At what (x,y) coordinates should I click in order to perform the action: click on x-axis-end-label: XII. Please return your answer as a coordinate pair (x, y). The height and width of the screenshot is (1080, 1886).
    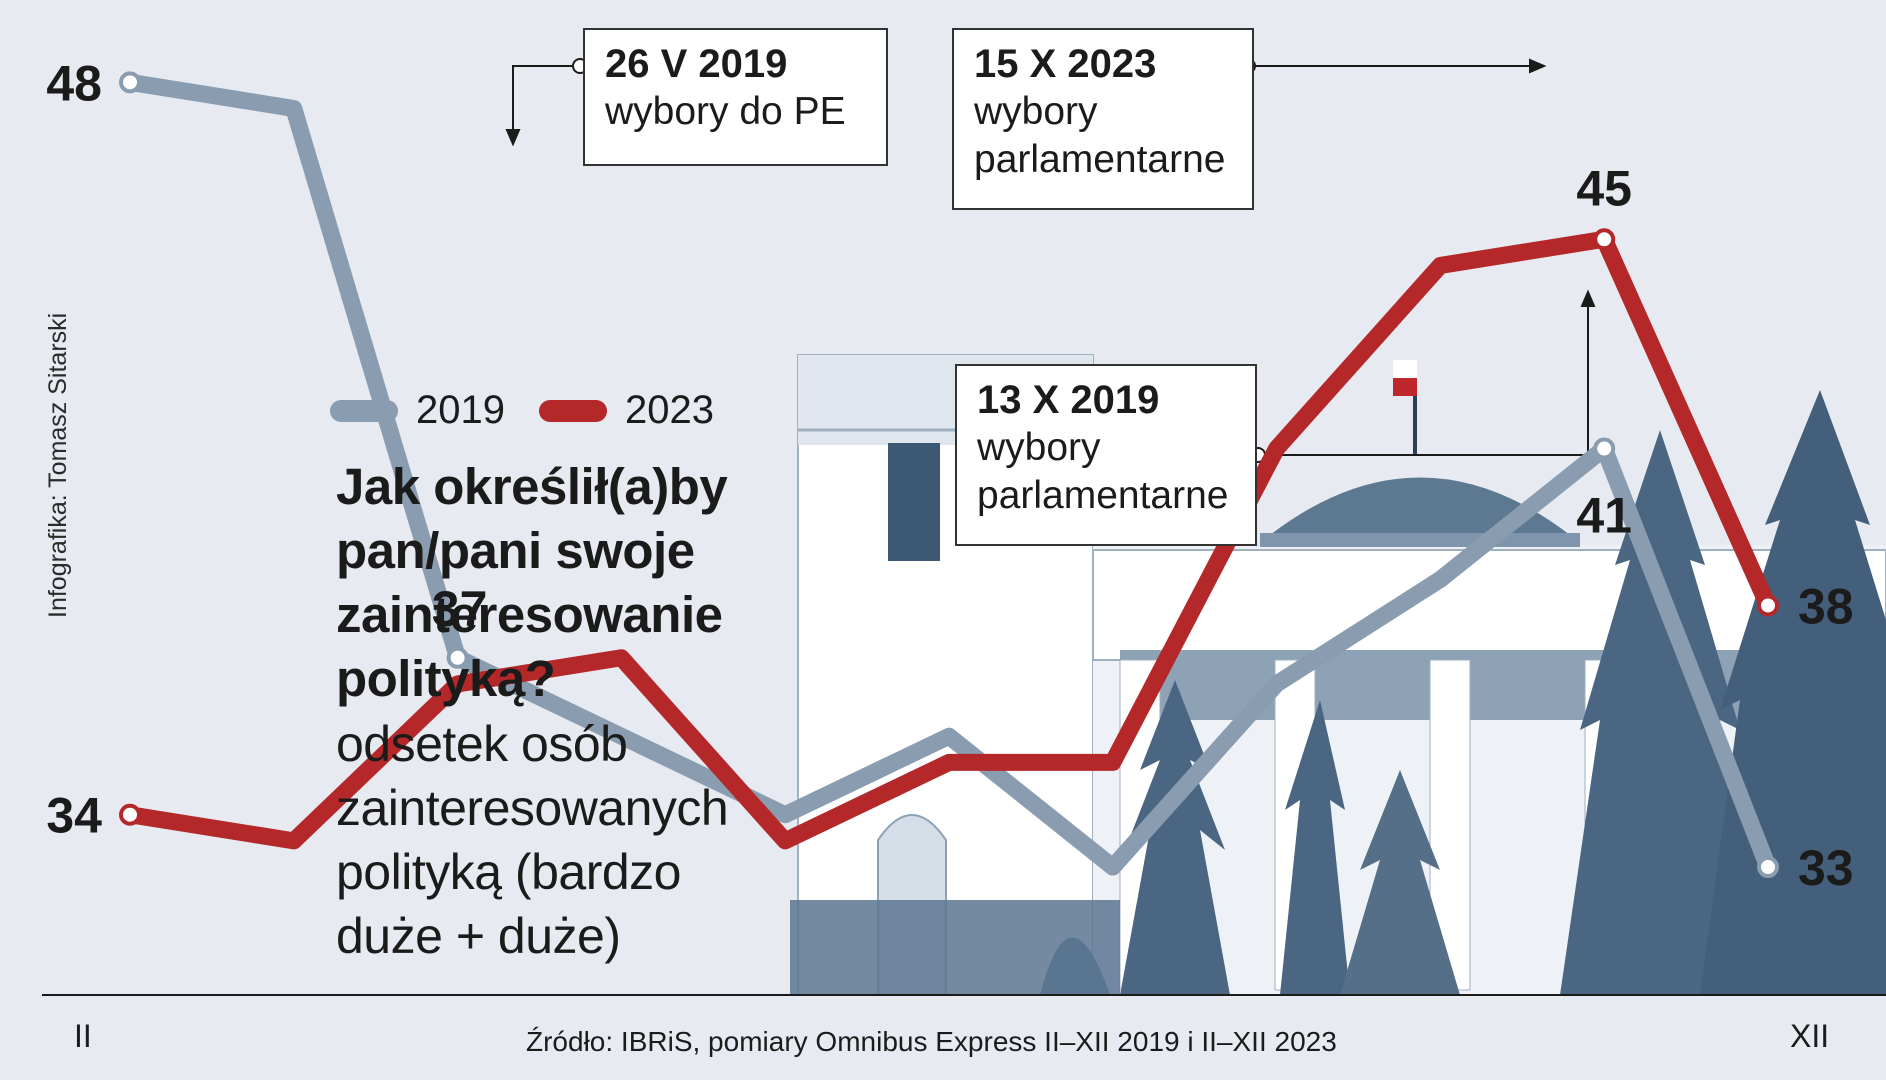
    Looking at the image, I should click on (1810, 1036).